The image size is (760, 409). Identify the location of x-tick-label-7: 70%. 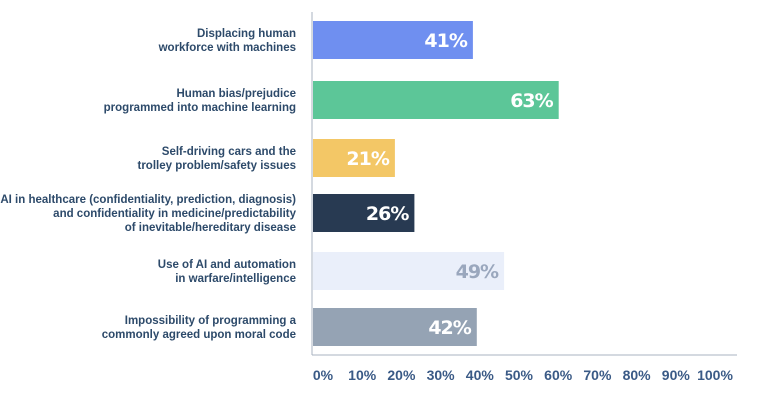
(597, 375).